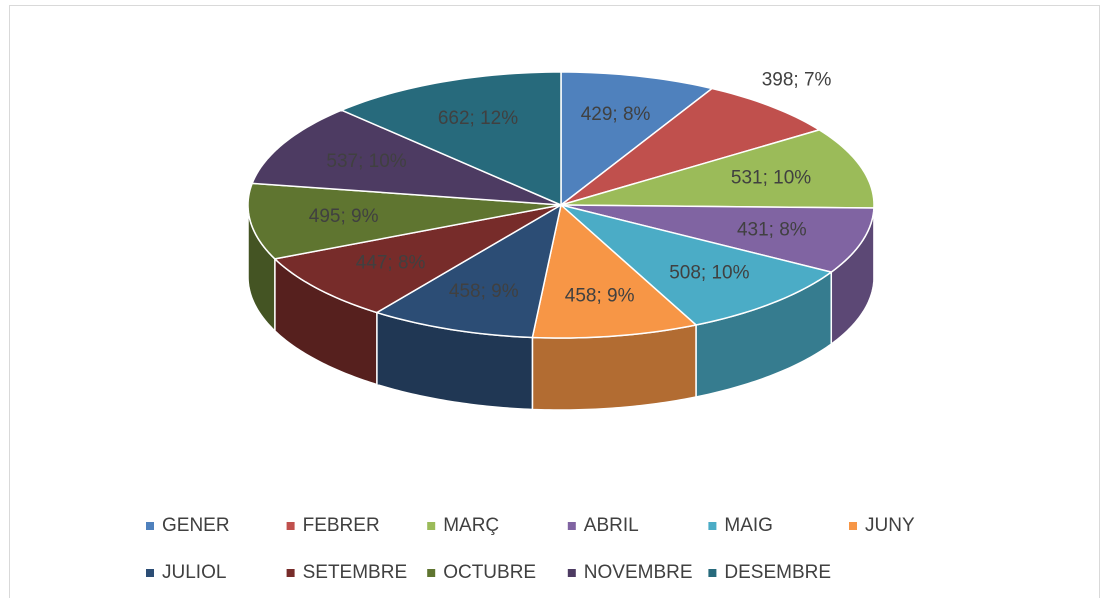 Image resolution: width=1109 pixels, height=598 pixels. Describe the element at coordinates (748, 525) in the screenshot. I see `legend-label: MAIG` at that location.